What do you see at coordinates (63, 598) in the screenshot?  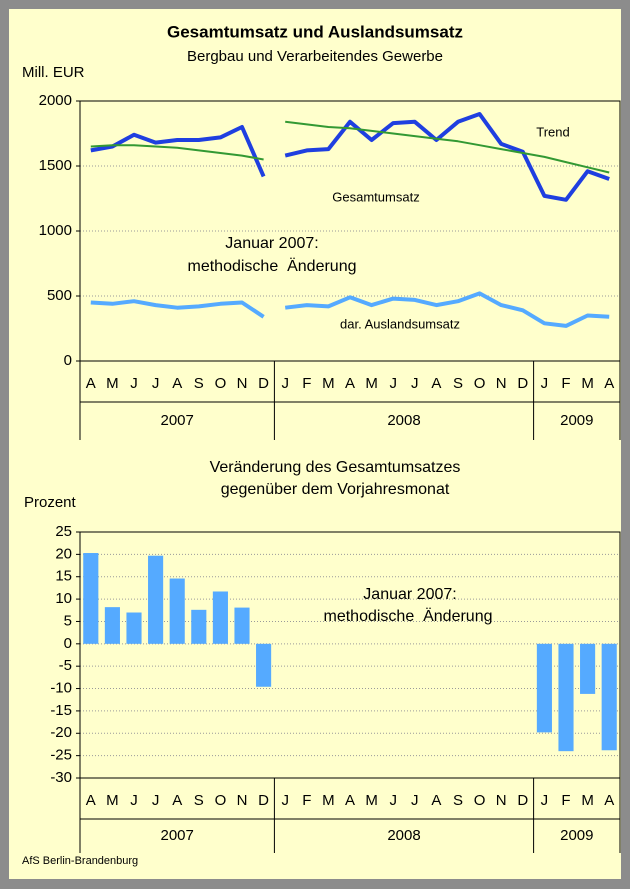 I see `y-tick-label: 10` at bounding box center [63, 598].